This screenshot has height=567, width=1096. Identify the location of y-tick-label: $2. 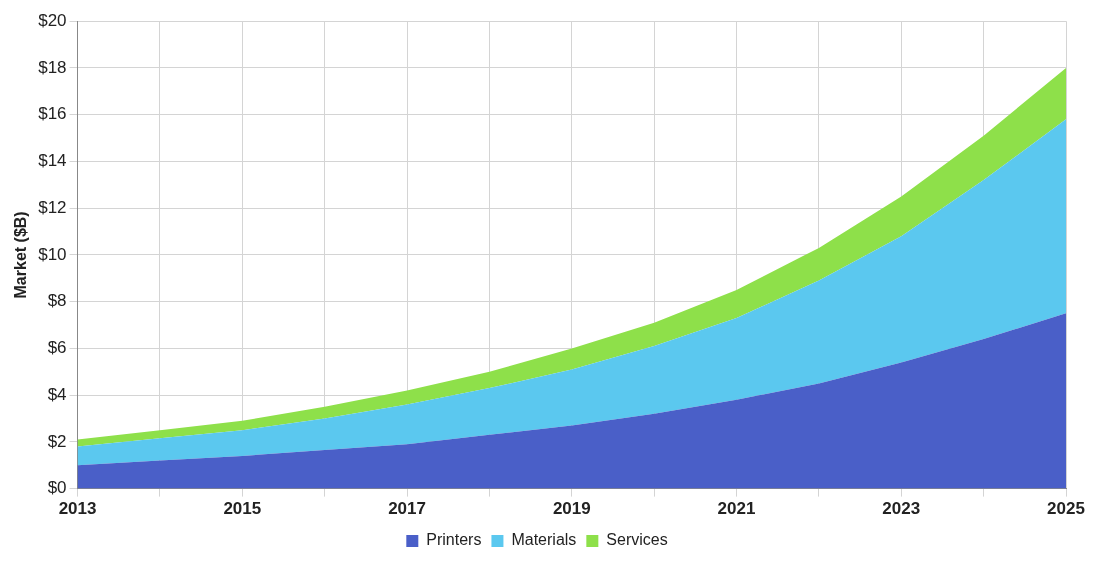
(57, 441).